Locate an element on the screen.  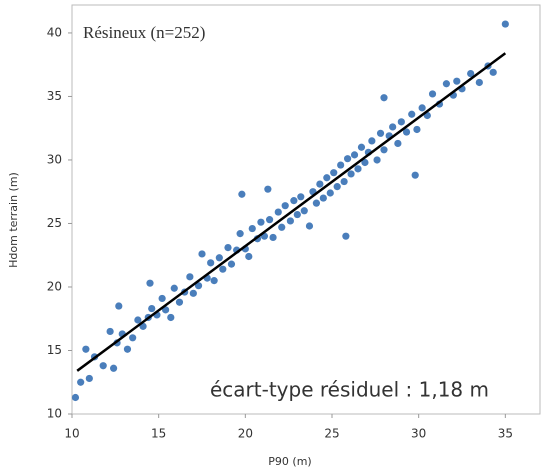
y-axis-label: Hdom terrain (m) is located at coordinates (13, 220).